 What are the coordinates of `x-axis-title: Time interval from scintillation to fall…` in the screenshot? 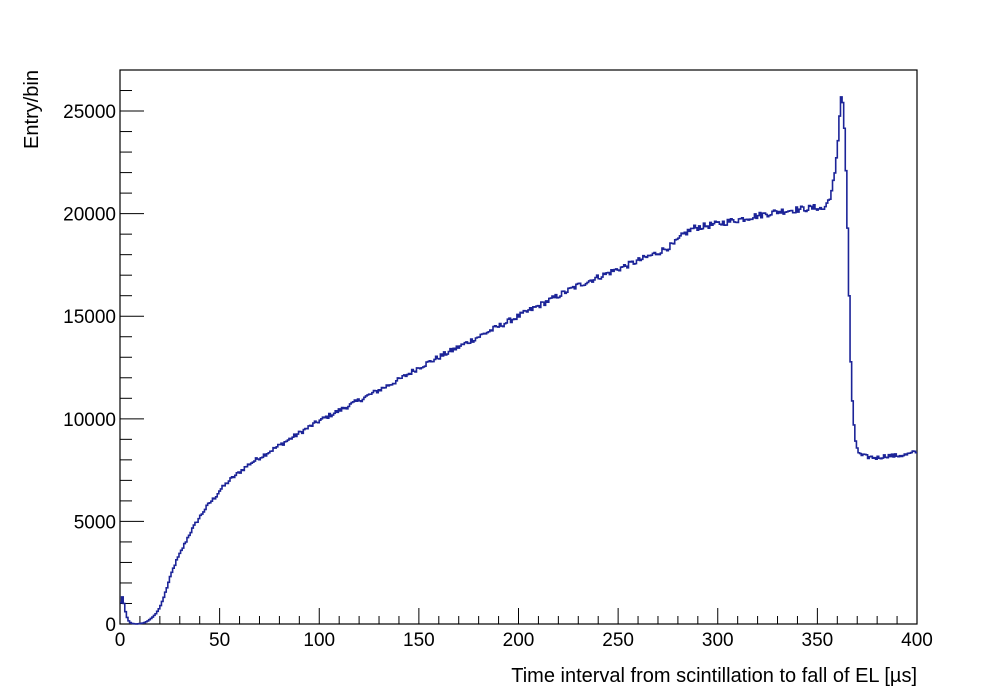 It's located at (714, 676).